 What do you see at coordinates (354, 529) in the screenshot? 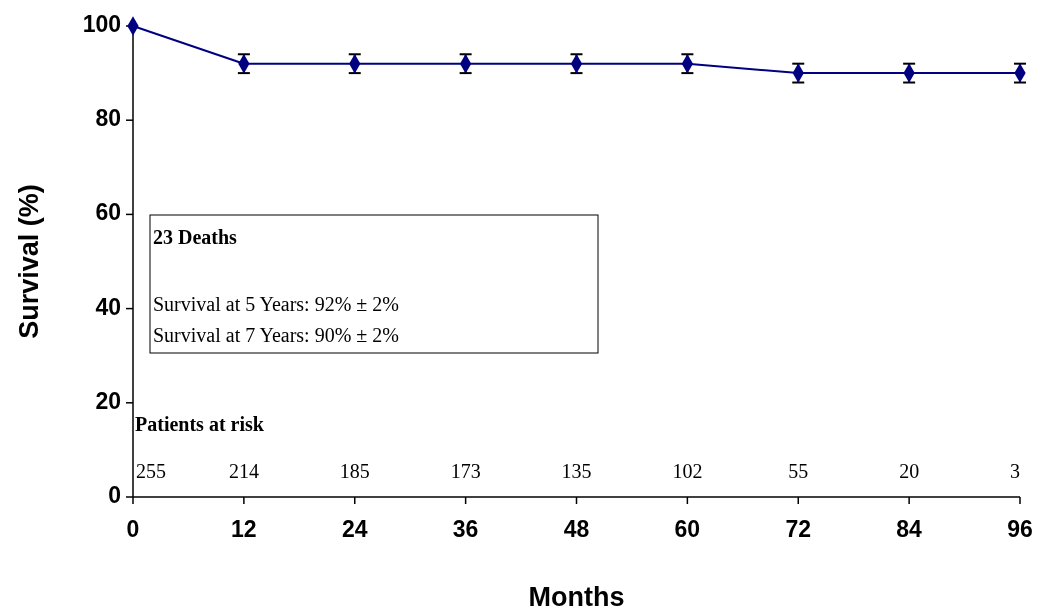
I see `x-tick-label: 24` at bounding box center [354, 529].